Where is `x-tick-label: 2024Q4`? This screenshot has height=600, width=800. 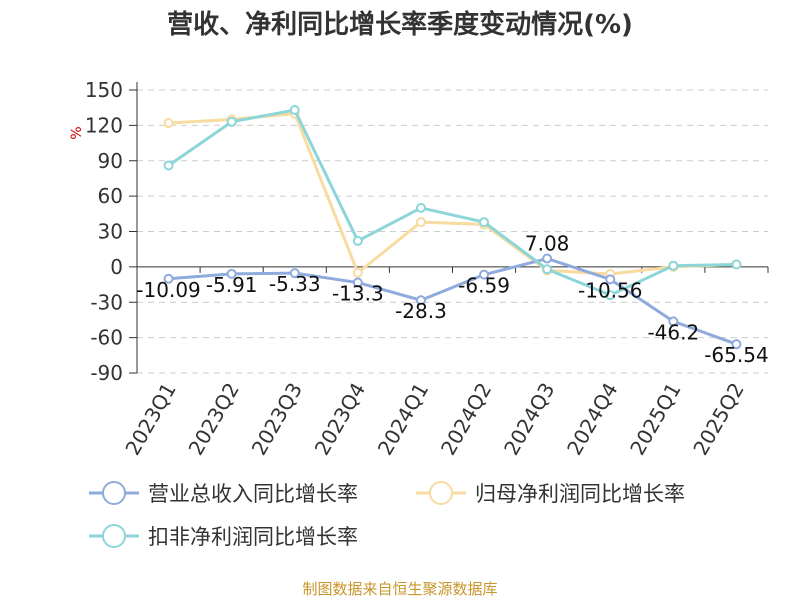 x-tick-label: 2024Q4 is located at coordinates (592, 419).